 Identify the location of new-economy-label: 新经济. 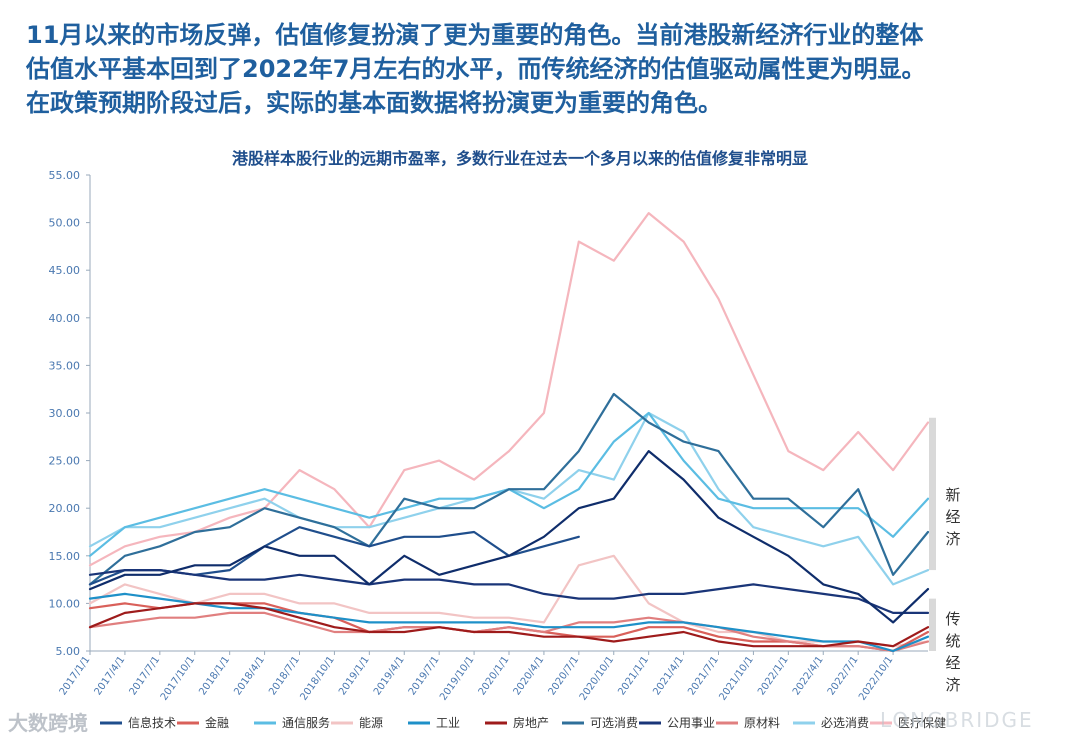
(953, 517).